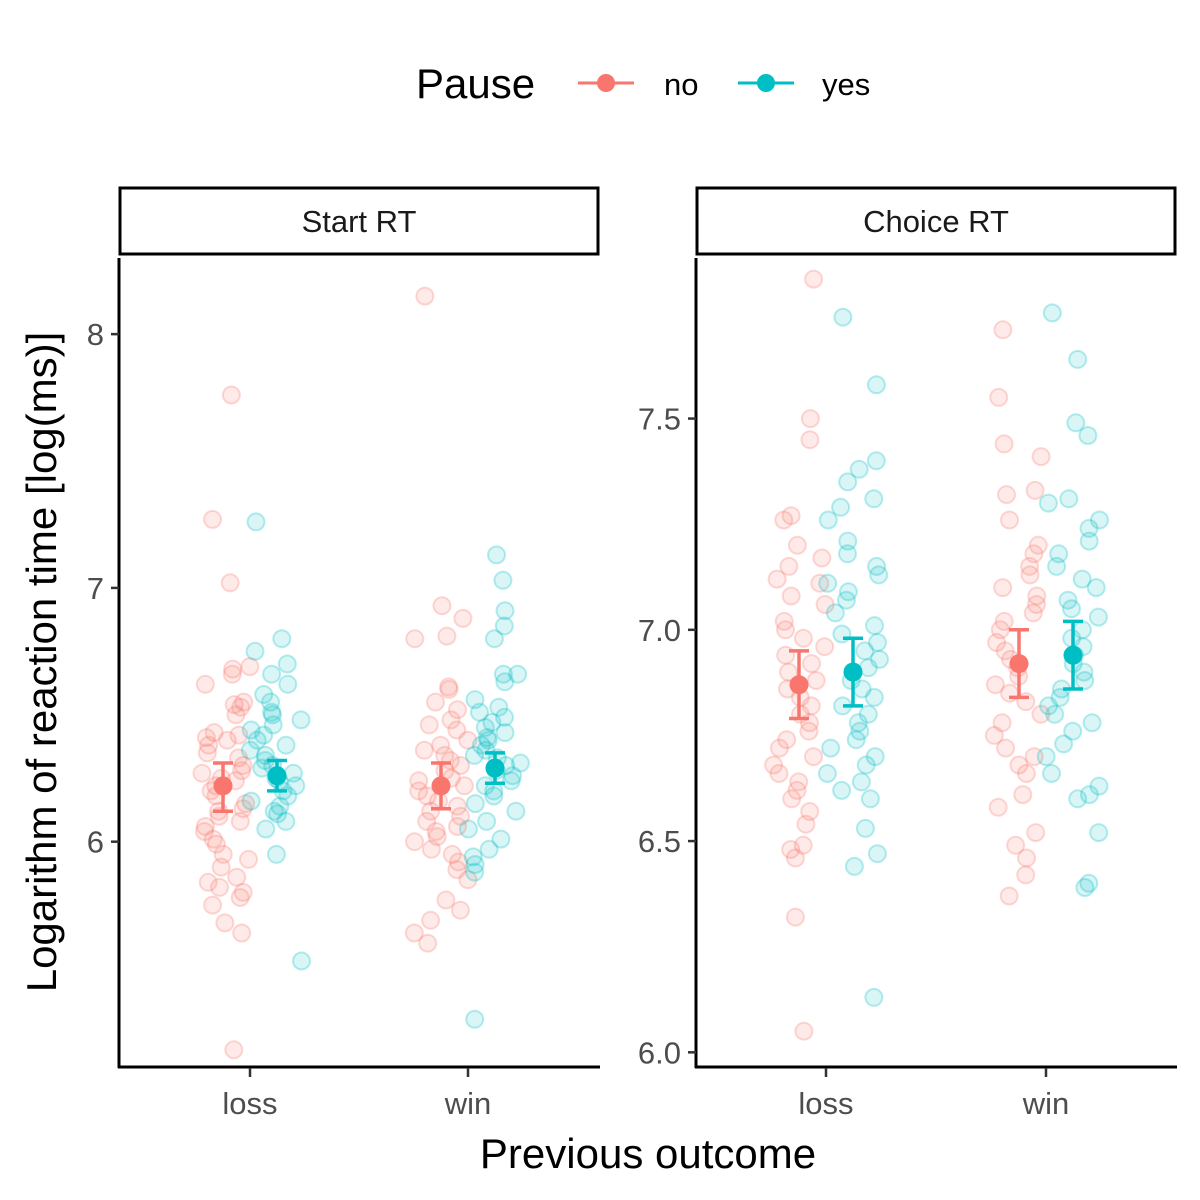  Describe the element at coordinates (936, 221) in the screenshot. I see `strip-label-choice-rt: Choice RT` at that location.